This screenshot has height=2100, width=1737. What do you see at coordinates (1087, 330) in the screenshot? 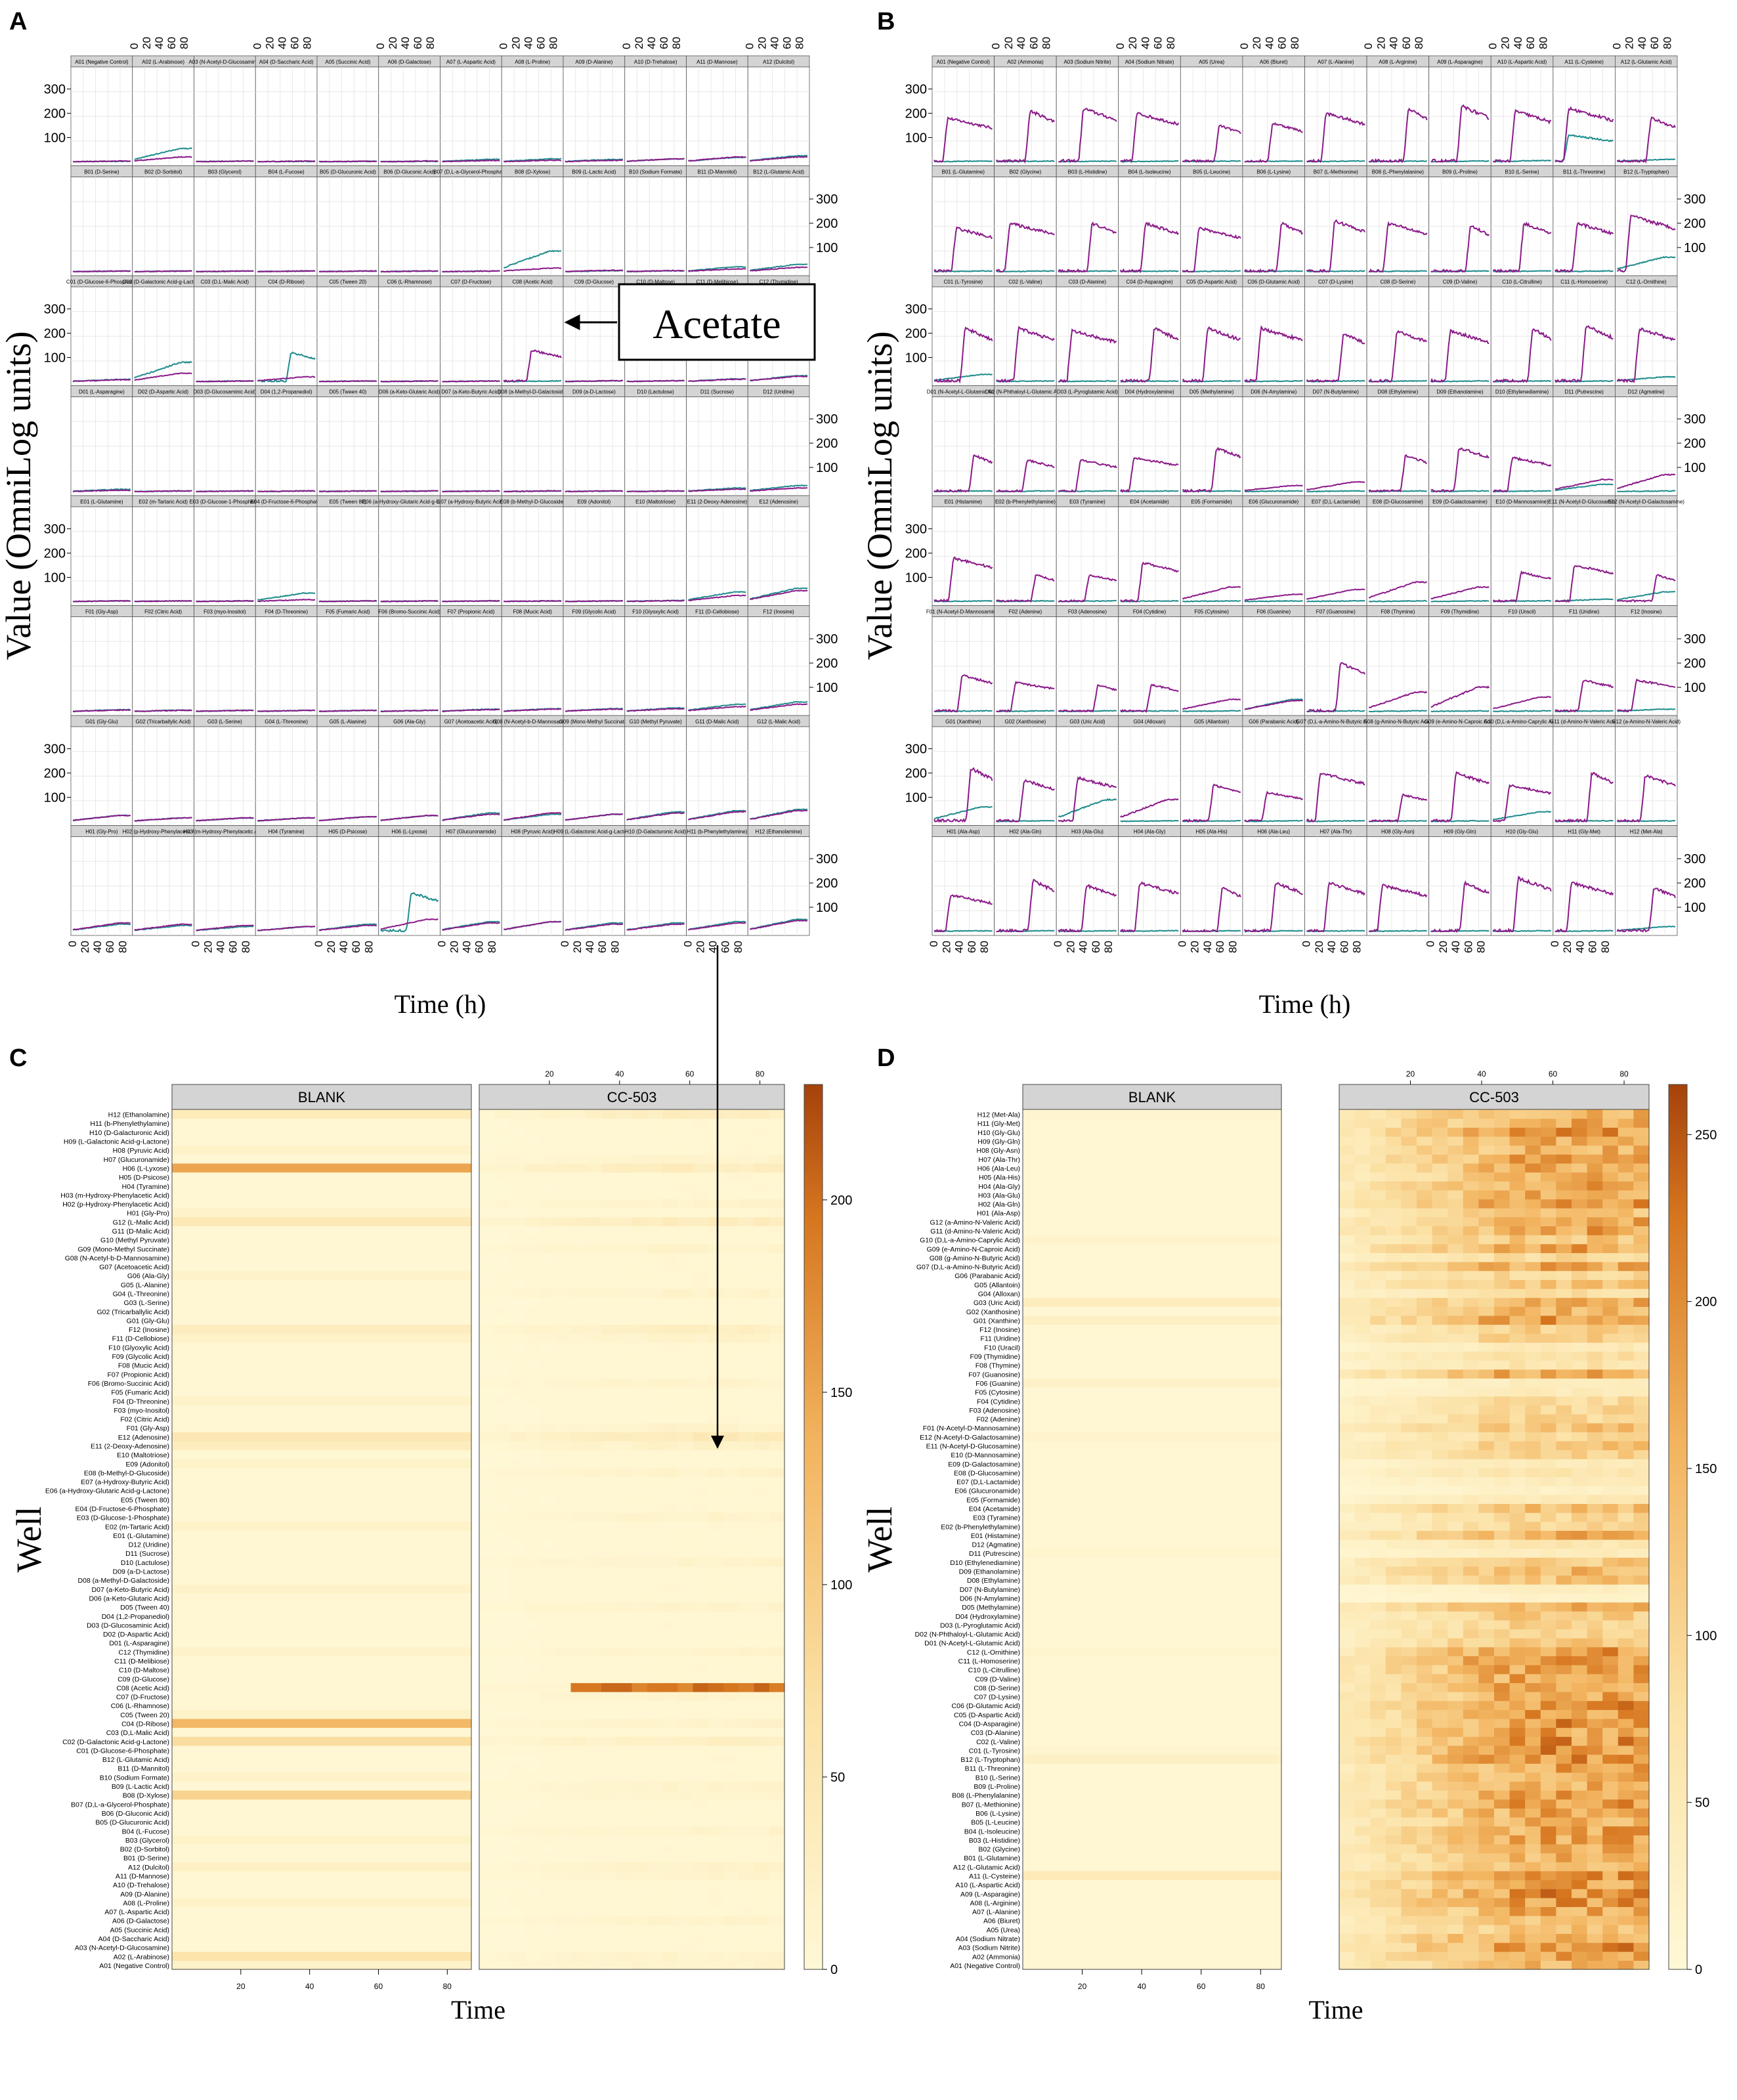
I see `trellis-cell: C03 (D-Alanine)` at bounding box center [1087, 330].